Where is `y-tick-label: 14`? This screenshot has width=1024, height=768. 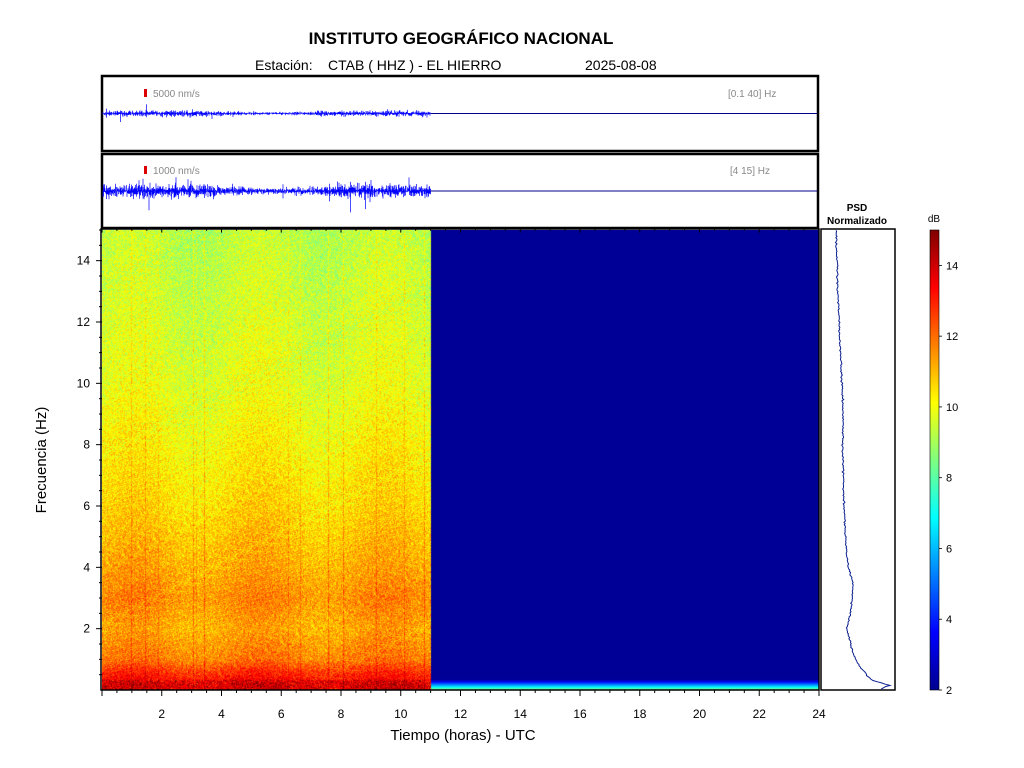
y-tick-label: 14 is located at coordinates (84, 261).